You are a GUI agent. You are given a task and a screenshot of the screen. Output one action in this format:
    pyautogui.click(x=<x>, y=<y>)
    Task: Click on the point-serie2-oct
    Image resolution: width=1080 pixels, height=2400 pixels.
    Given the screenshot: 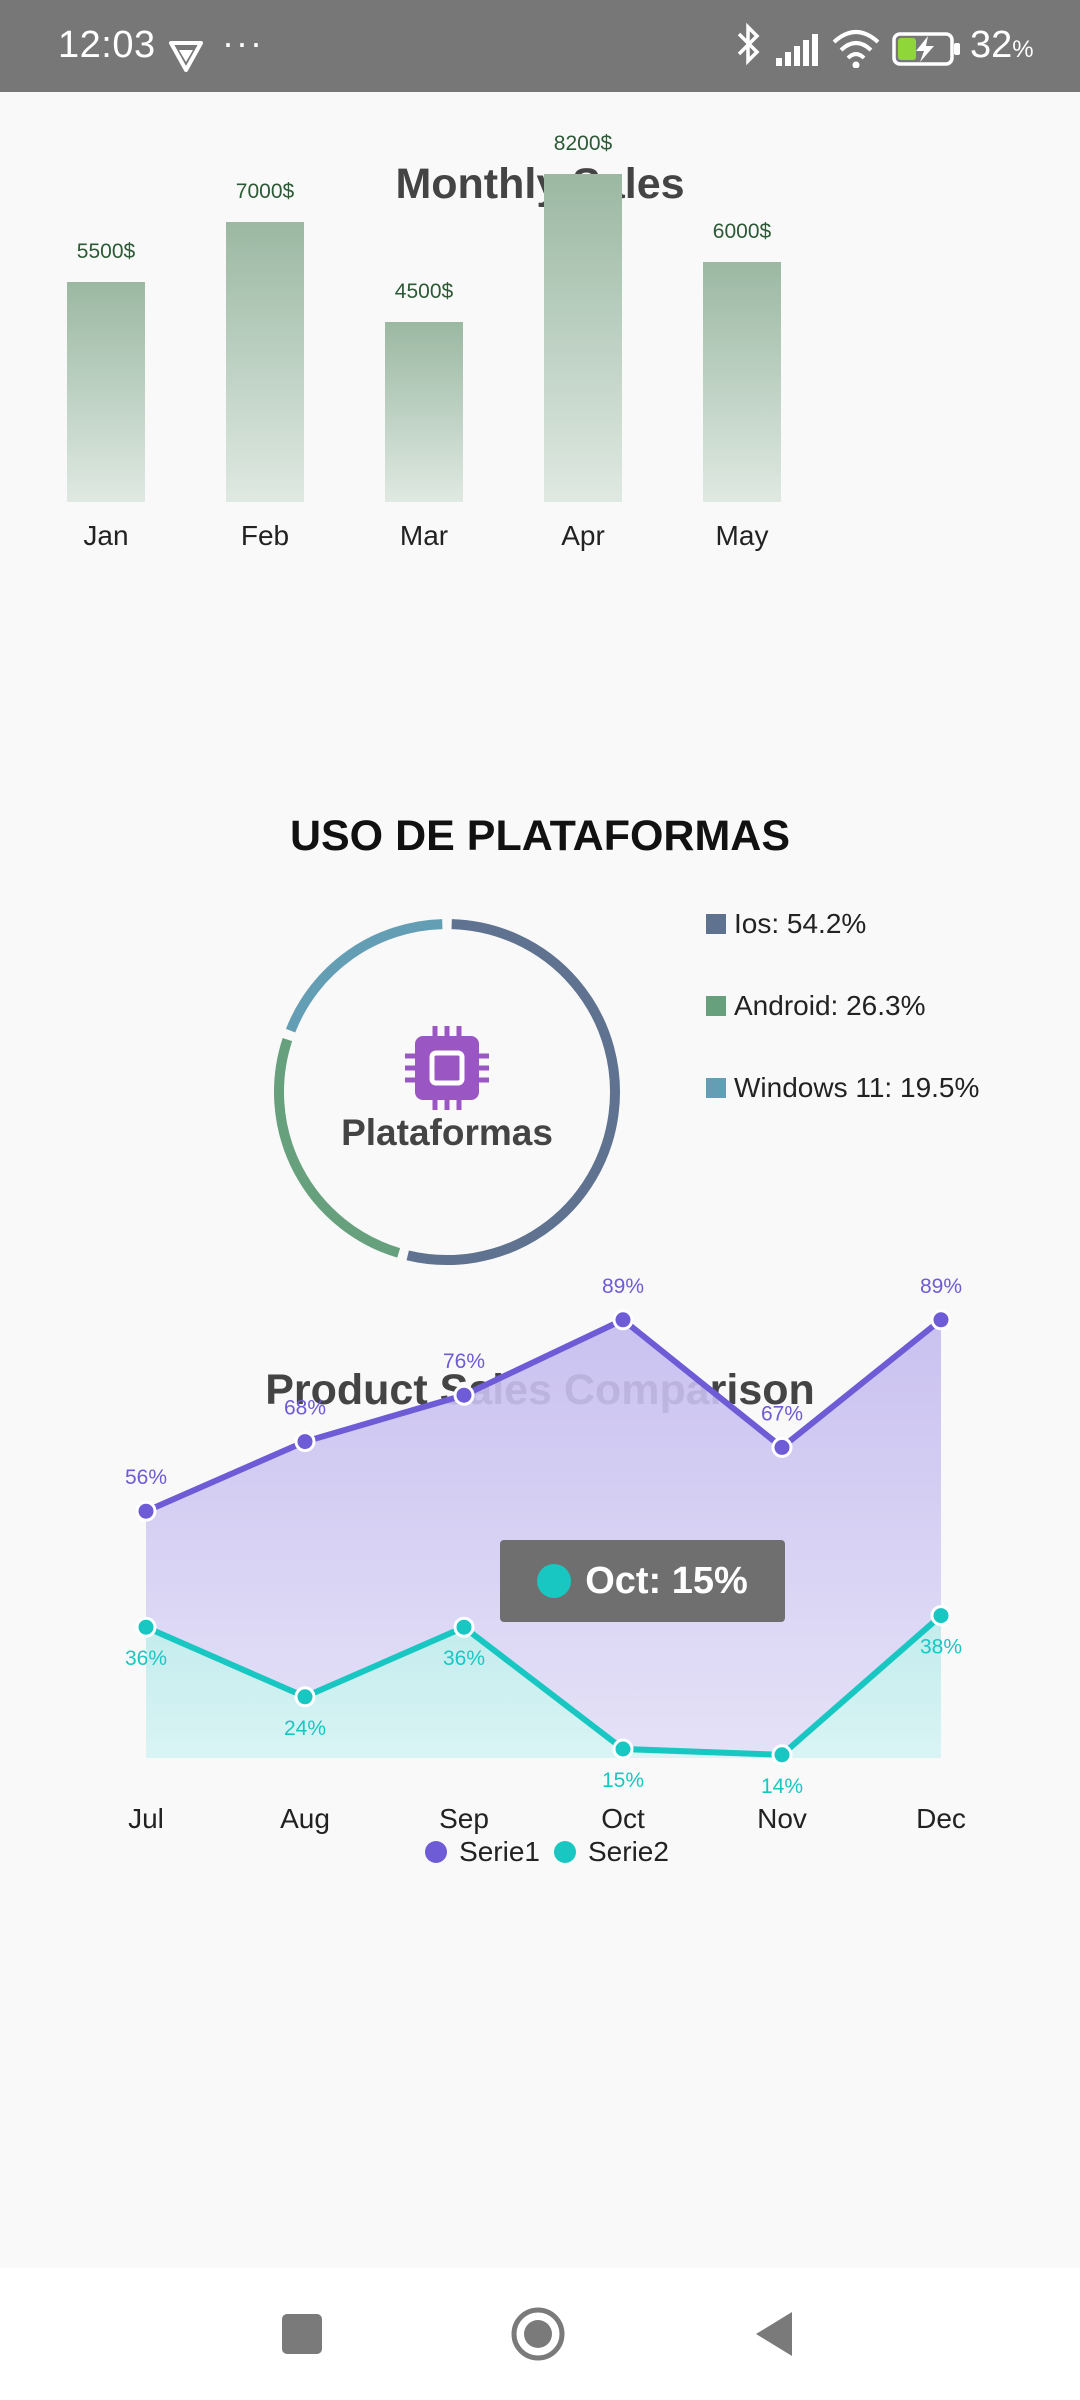 What is the action you would take?
    pyautogui.click(x=623, y=1749)
    